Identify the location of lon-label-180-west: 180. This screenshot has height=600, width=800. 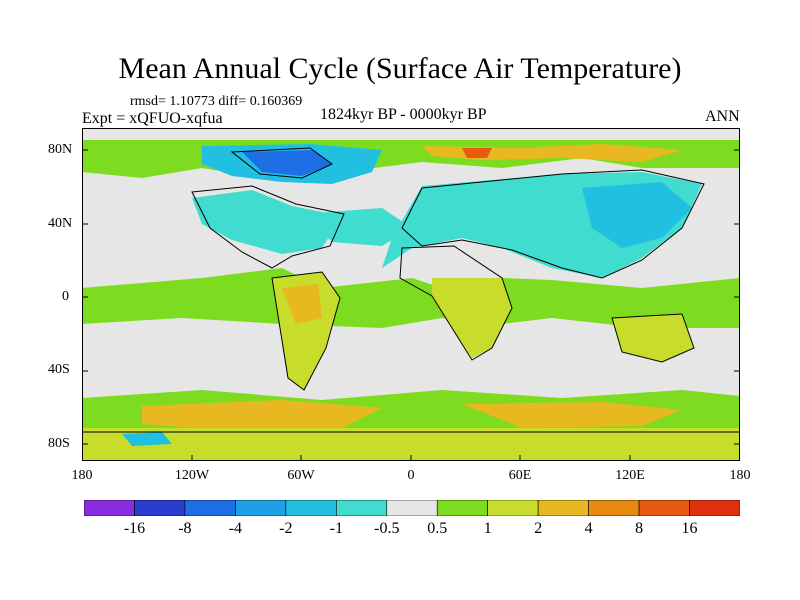
(82, 475).